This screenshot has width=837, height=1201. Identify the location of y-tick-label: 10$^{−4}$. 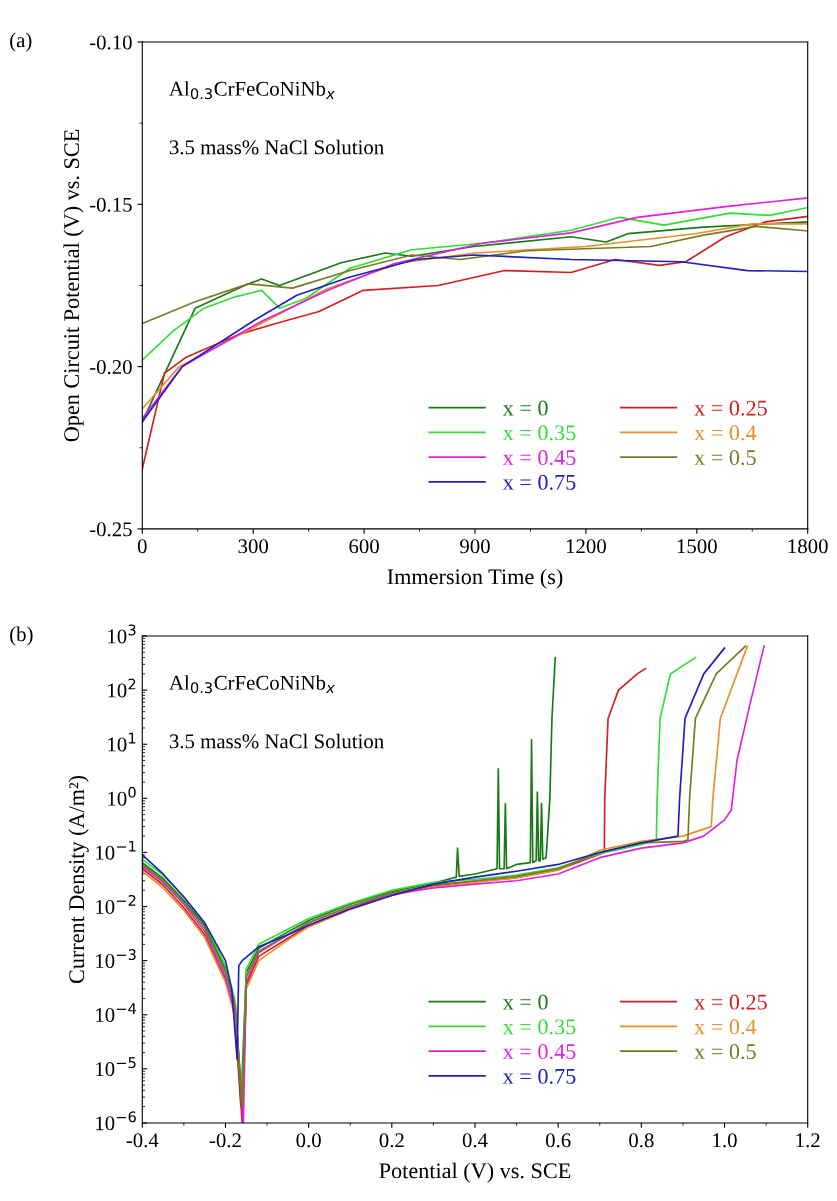
(116, 1013).